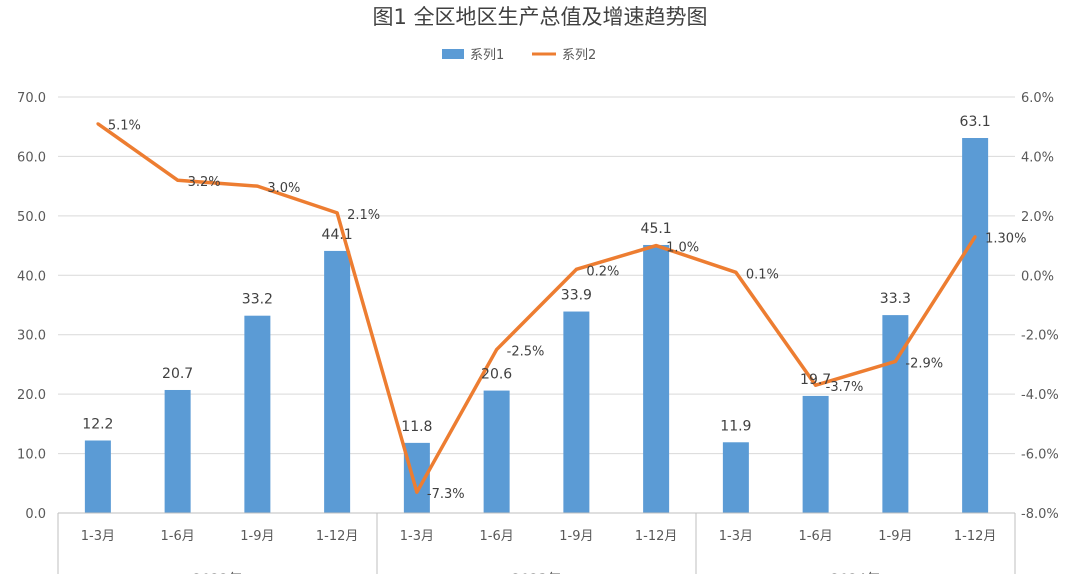 This screenshot has height=578, width=1080. Describe the element at coordinates (975, 122) in the screenshot. I see `bar-data-label: 63.1` at that location.